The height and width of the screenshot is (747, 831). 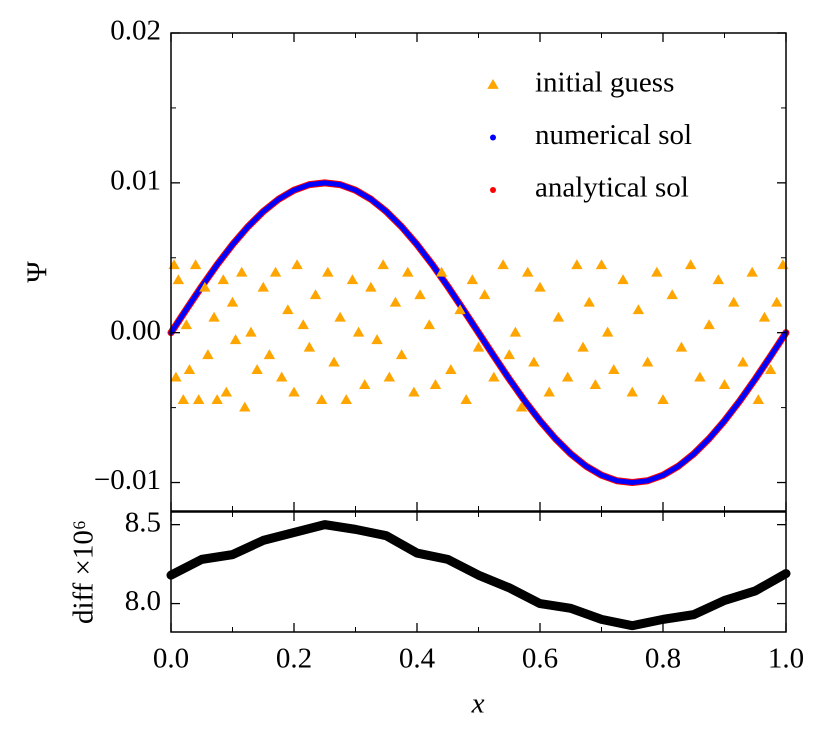 What do you see at coordinates (478, 575) in the screenshot?
I see `curve` at bounding box center [478, 575].